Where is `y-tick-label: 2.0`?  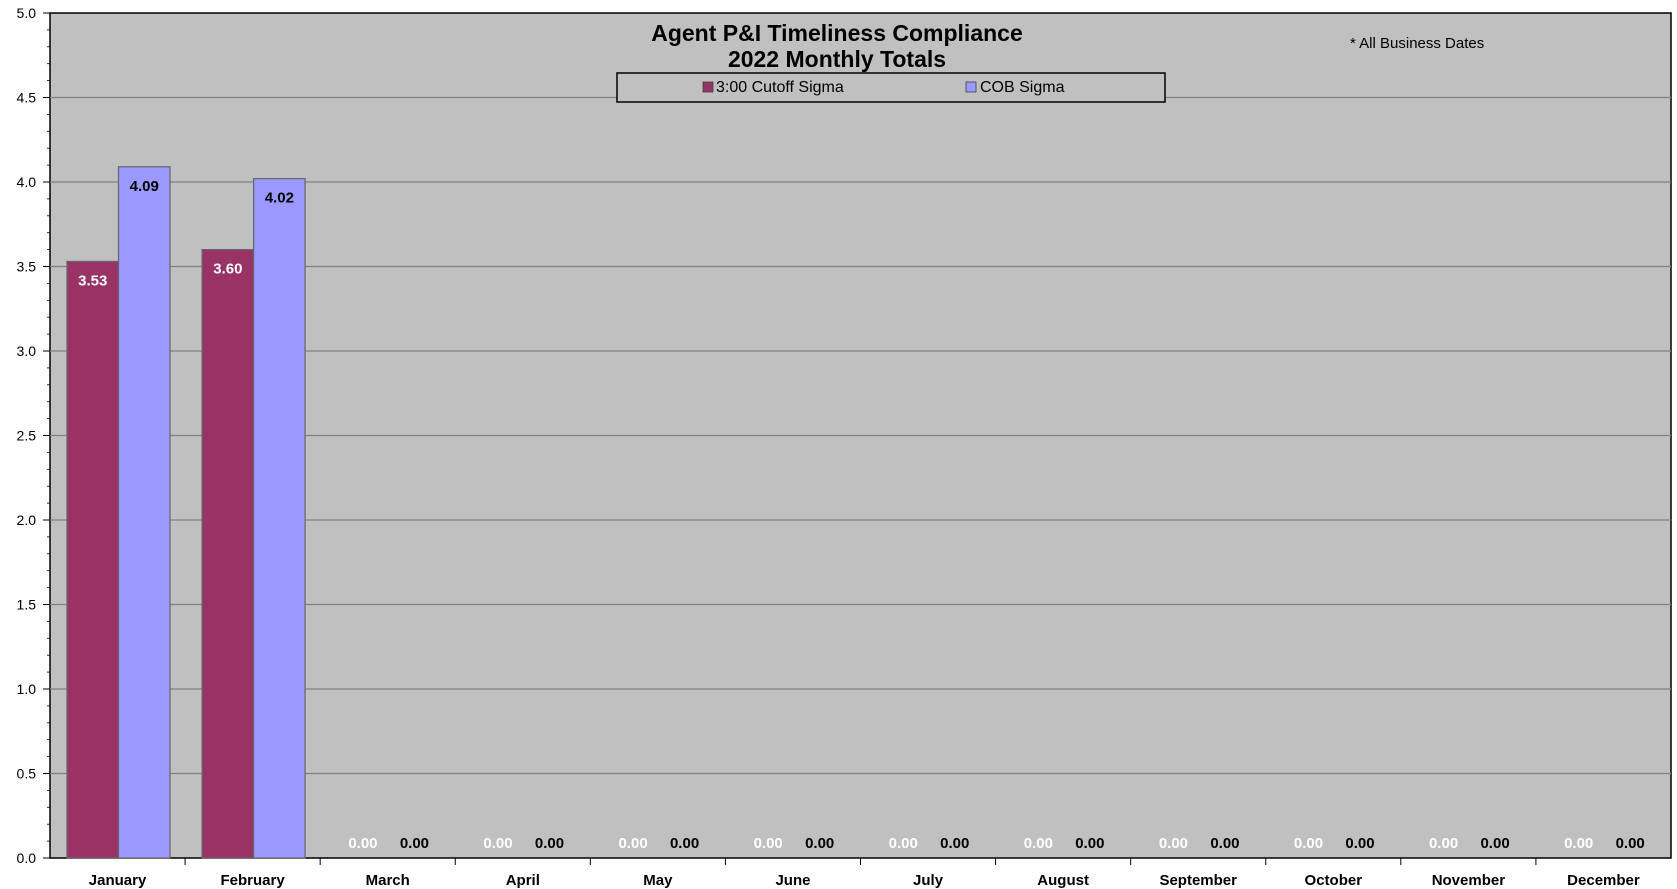 y-tick-label: 2.0 is located at coordinates (27, 520).